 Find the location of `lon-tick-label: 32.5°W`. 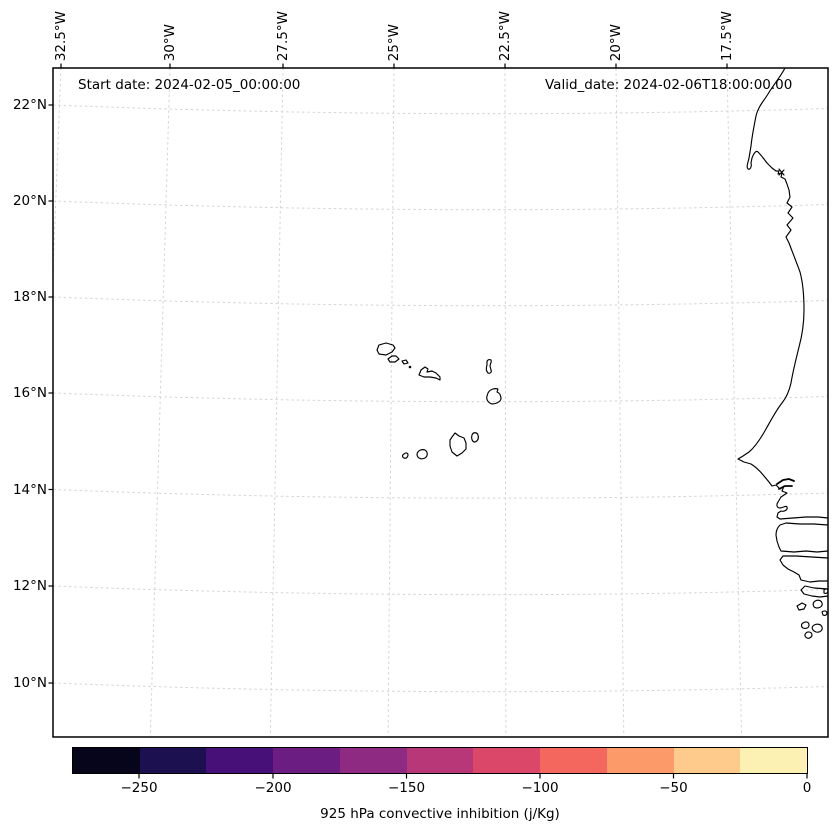

lon-tick-label: 32.5°W is located at coordinates (60, 35).